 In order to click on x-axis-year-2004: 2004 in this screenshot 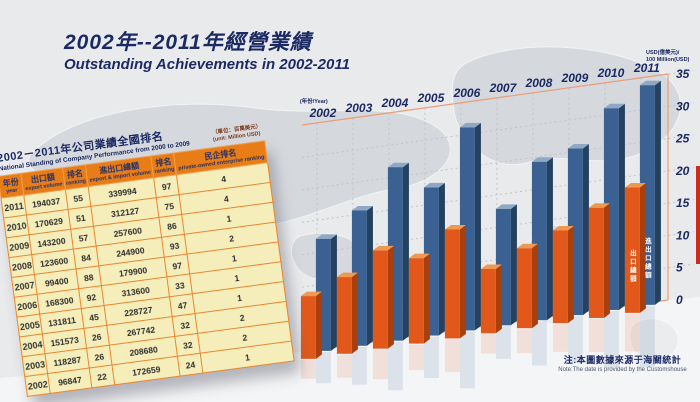, I will do `click(395, 103)`.